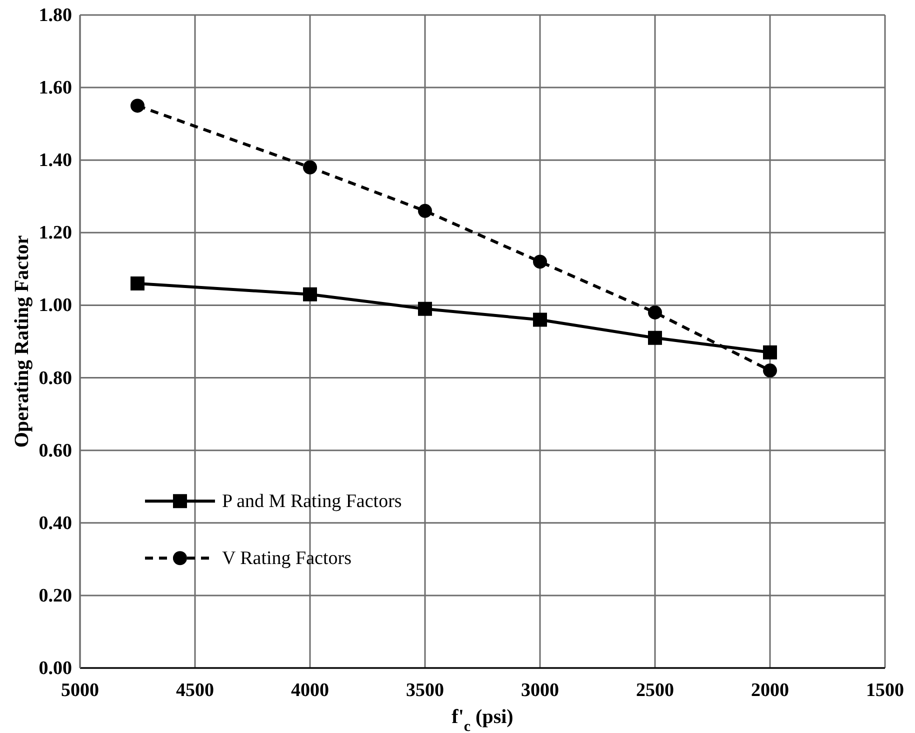 The height and width of the screenshot is (733, 915). Describe the element at coordinates (55, 233) in the screenshot. I see `y-tick-label: 1.20` at that location.